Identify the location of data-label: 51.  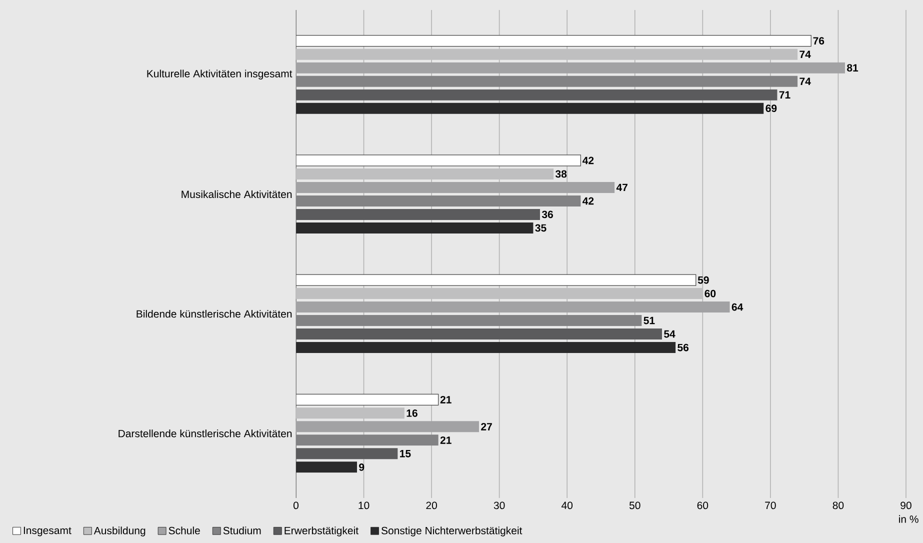
(649, 320).